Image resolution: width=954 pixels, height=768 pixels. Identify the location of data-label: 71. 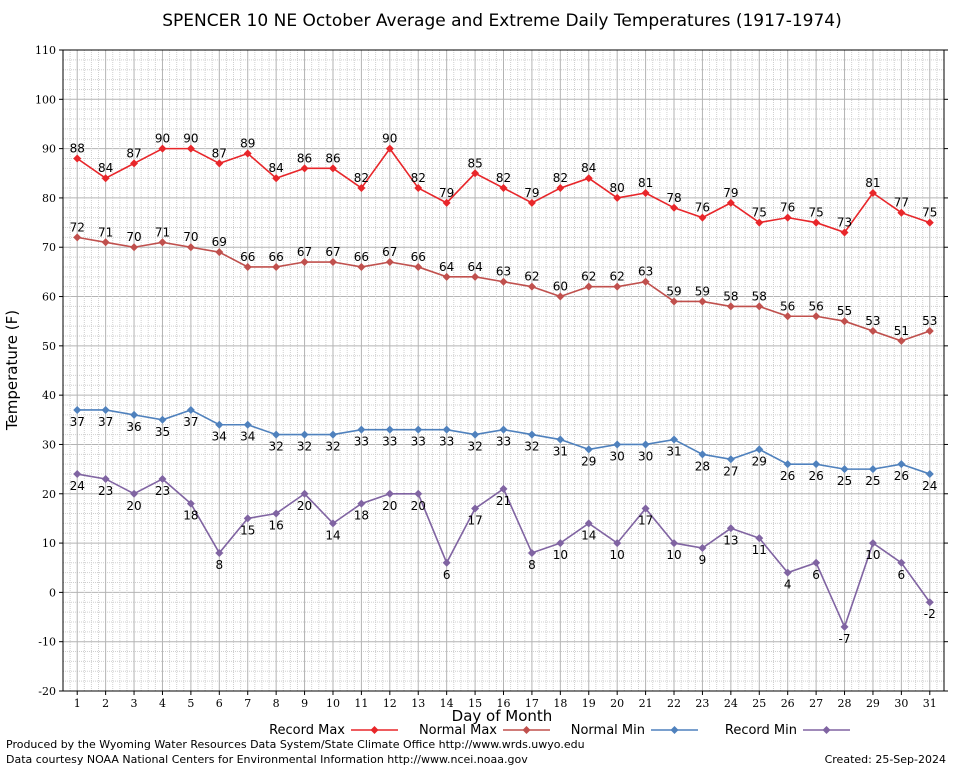
(105, 232).